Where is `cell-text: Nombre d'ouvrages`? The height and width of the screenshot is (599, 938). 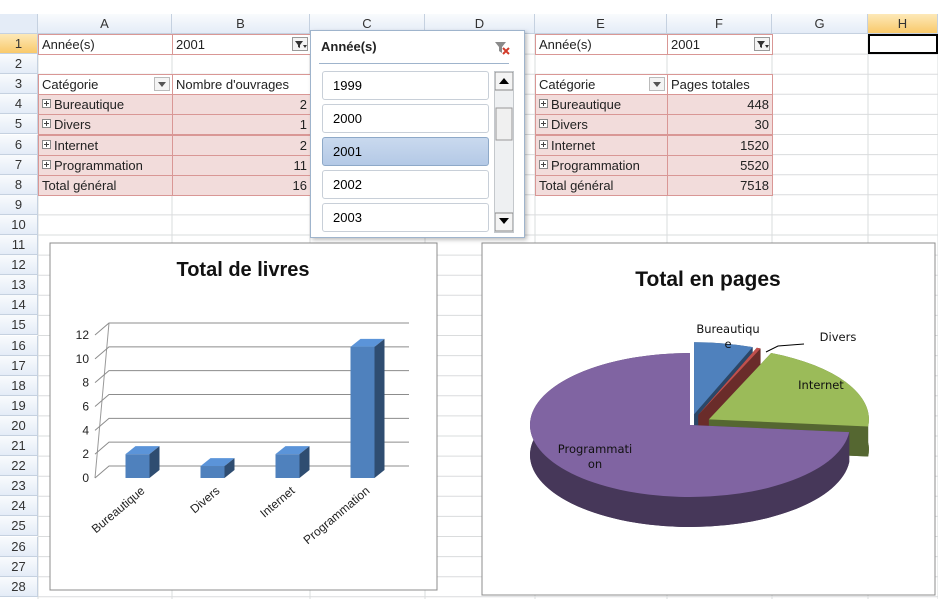 cell-text: Nombre d'ouvrages is located at coordinates (233, 85).